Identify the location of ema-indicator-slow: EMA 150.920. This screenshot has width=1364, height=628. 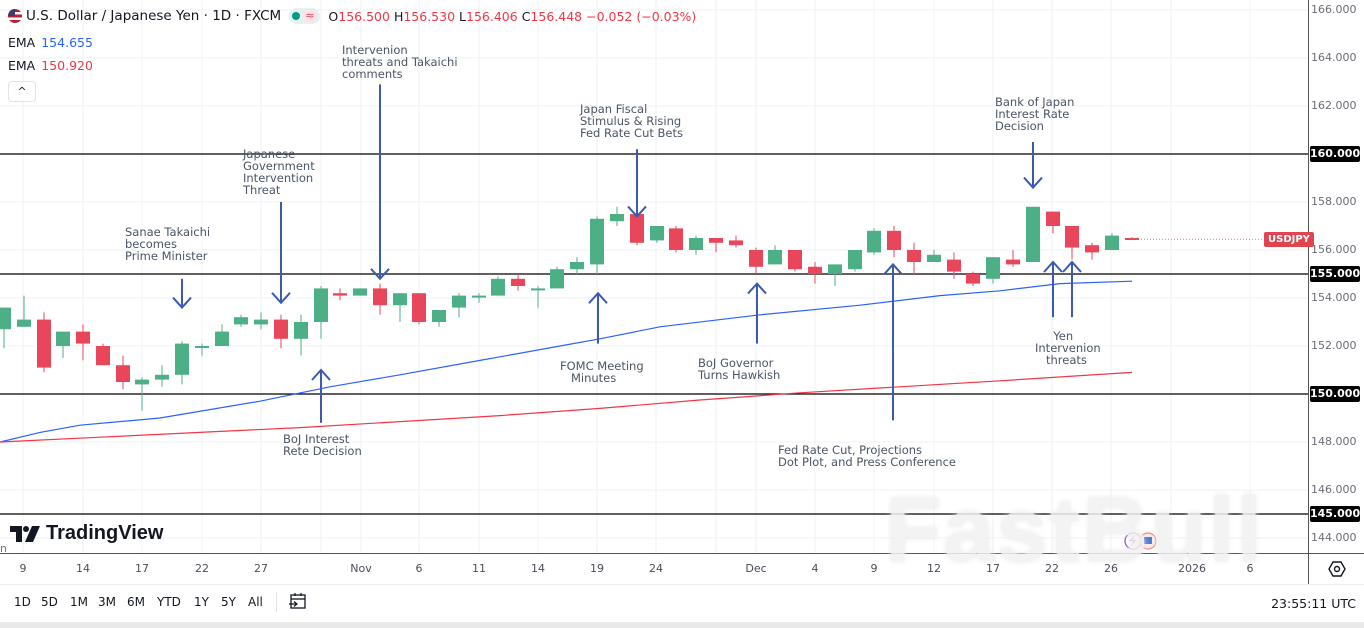
(50, 65).